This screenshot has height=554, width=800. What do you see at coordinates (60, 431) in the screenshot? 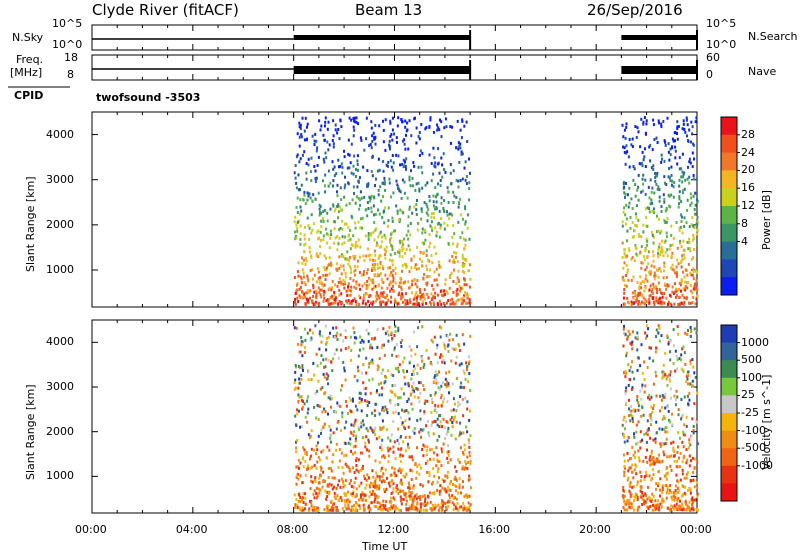
I see `velocity-ytick-1: 2000` at bounding box center [60, 431].